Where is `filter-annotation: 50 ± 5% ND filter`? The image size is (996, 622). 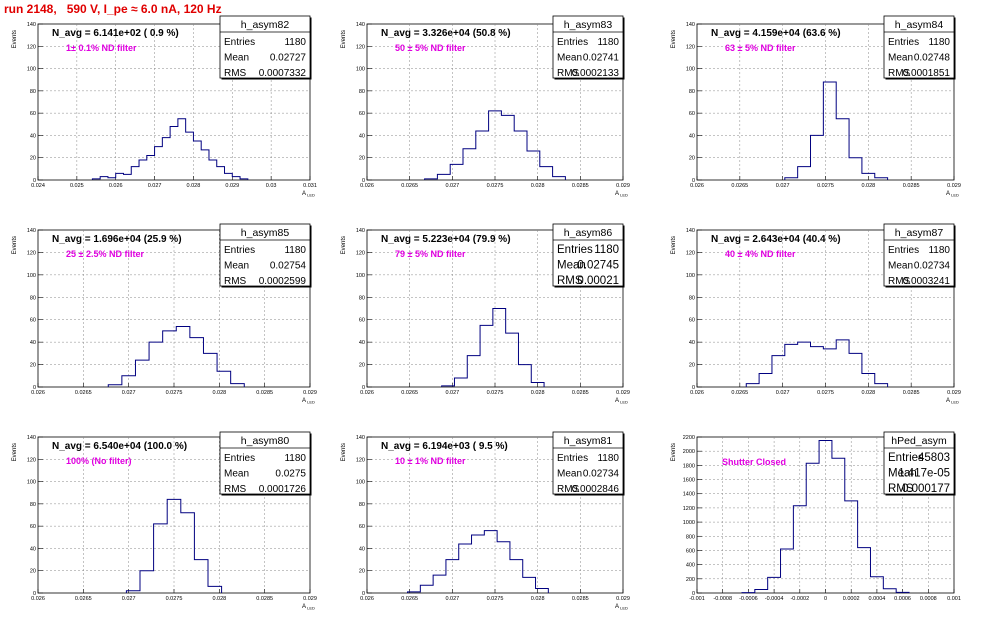
filter-annotation: 50 ± 5% ND filter is located at coordinates (430, 48).